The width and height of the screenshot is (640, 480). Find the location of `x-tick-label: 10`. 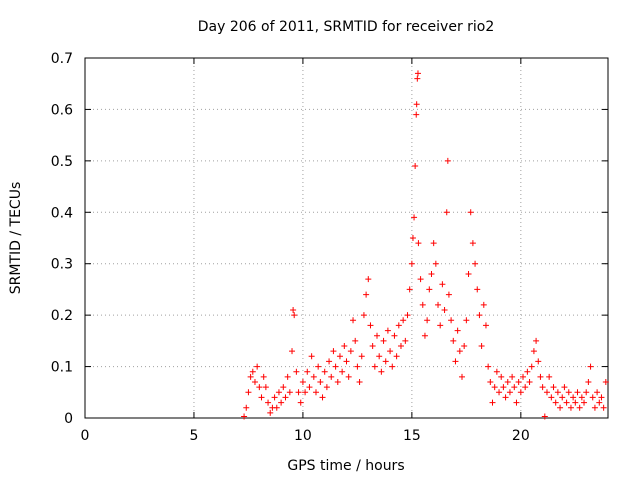

x-tick-label: 10 is located at coordinates (303, 436).